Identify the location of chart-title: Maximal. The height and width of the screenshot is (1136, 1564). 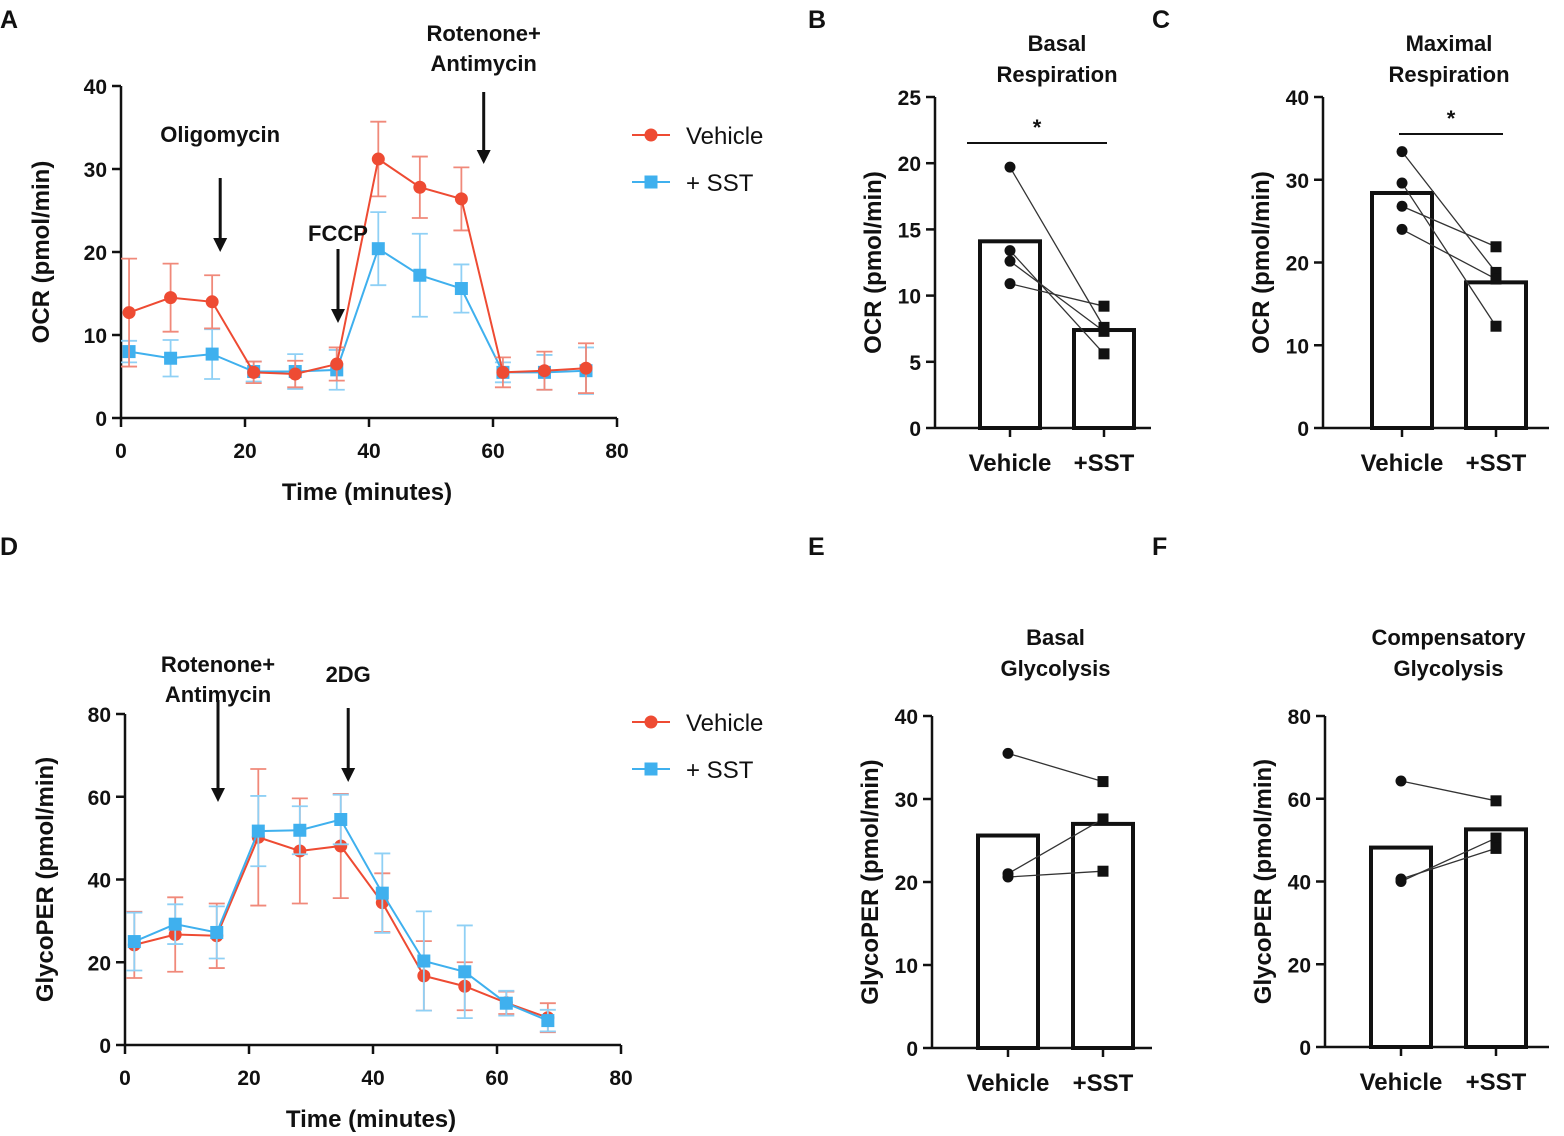
(1449, 43).